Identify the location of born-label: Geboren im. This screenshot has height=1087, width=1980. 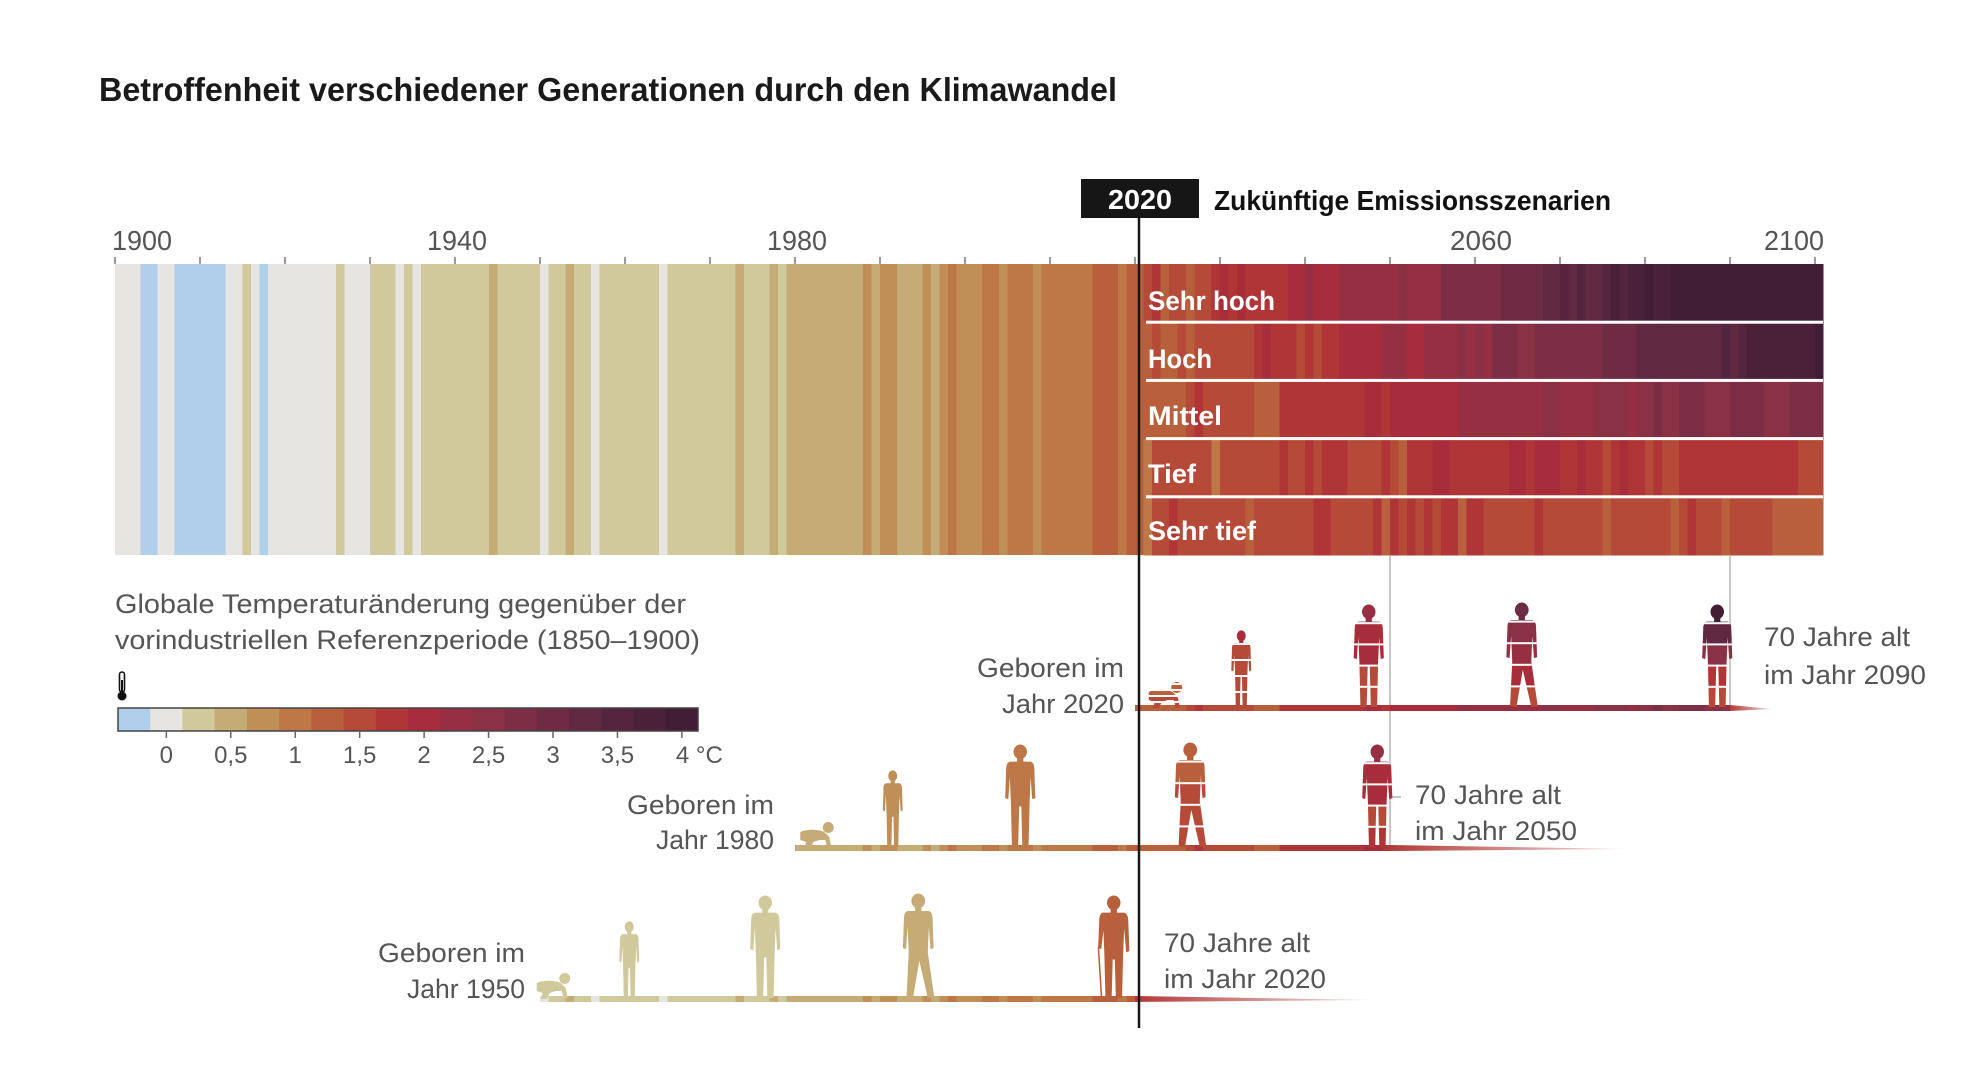
(700, 805).